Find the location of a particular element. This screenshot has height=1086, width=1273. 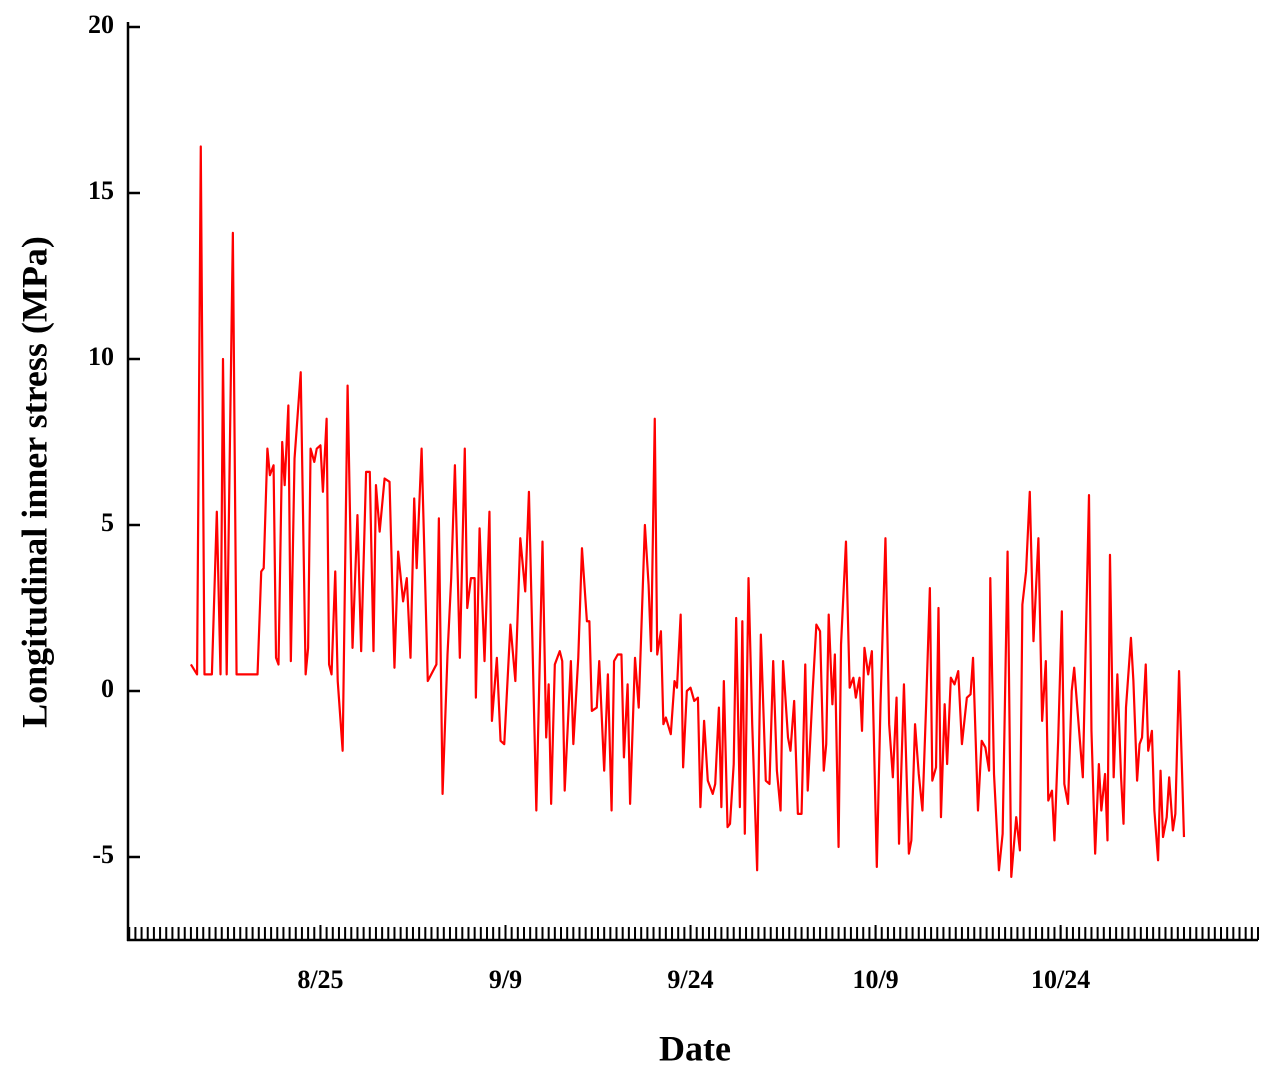

y-tick-label: 20 is located at coordinates (101, 24).